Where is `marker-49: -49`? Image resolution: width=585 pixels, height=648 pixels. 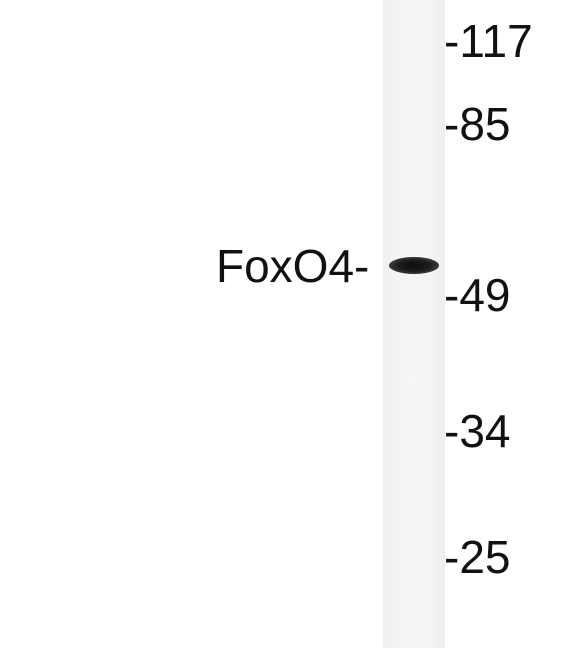 marker-49: -49 is located at coordinates (477, 295).